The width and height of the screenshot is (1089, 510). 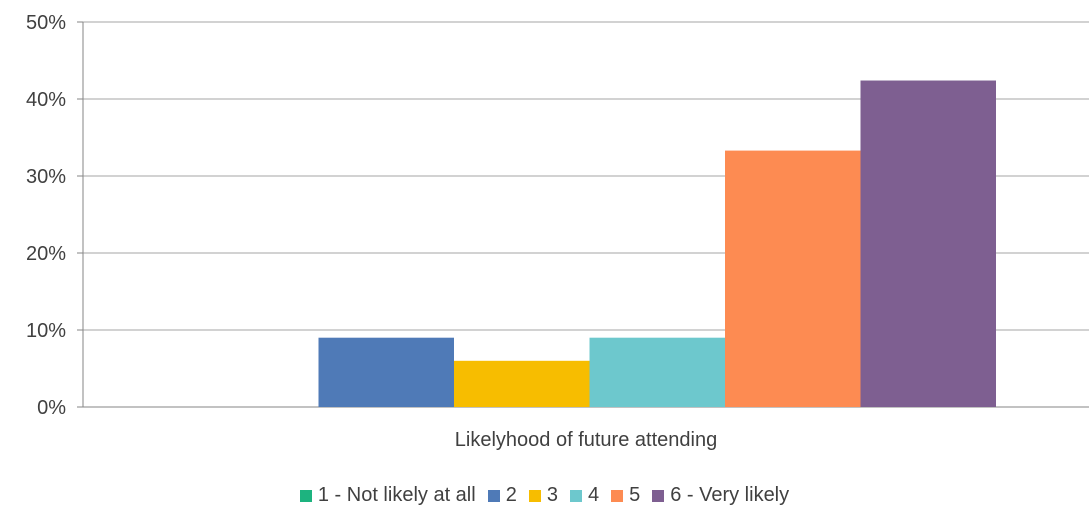 What do you see at coordinates (635, 495) in the screenshot?
I see `legend-label: 5` at bounding box center [635, 495].